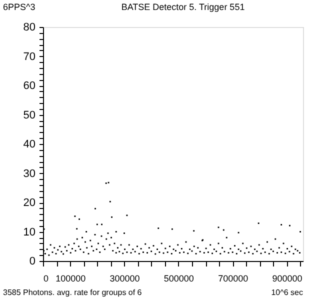 The height and width of the screenshot is (304, 313). I want to click on y-tick-label: 60, so click(29, 86).